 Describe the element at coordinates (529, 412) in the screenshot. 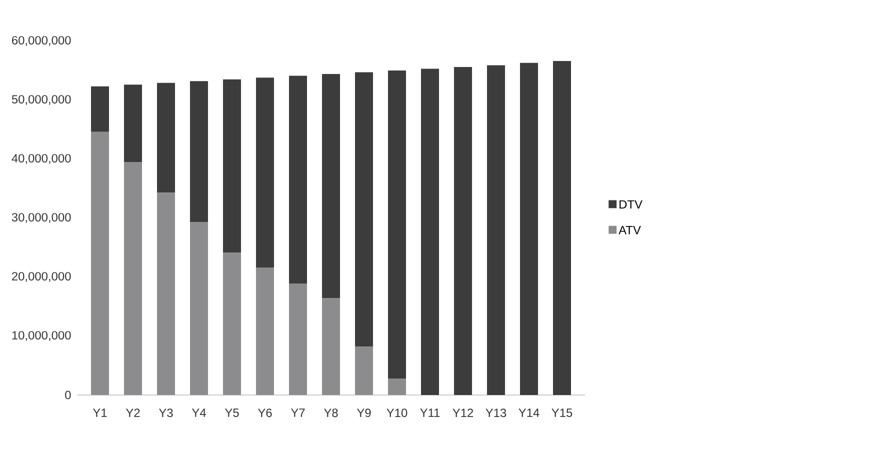

I see `x-tick-label: Y14` at that location.